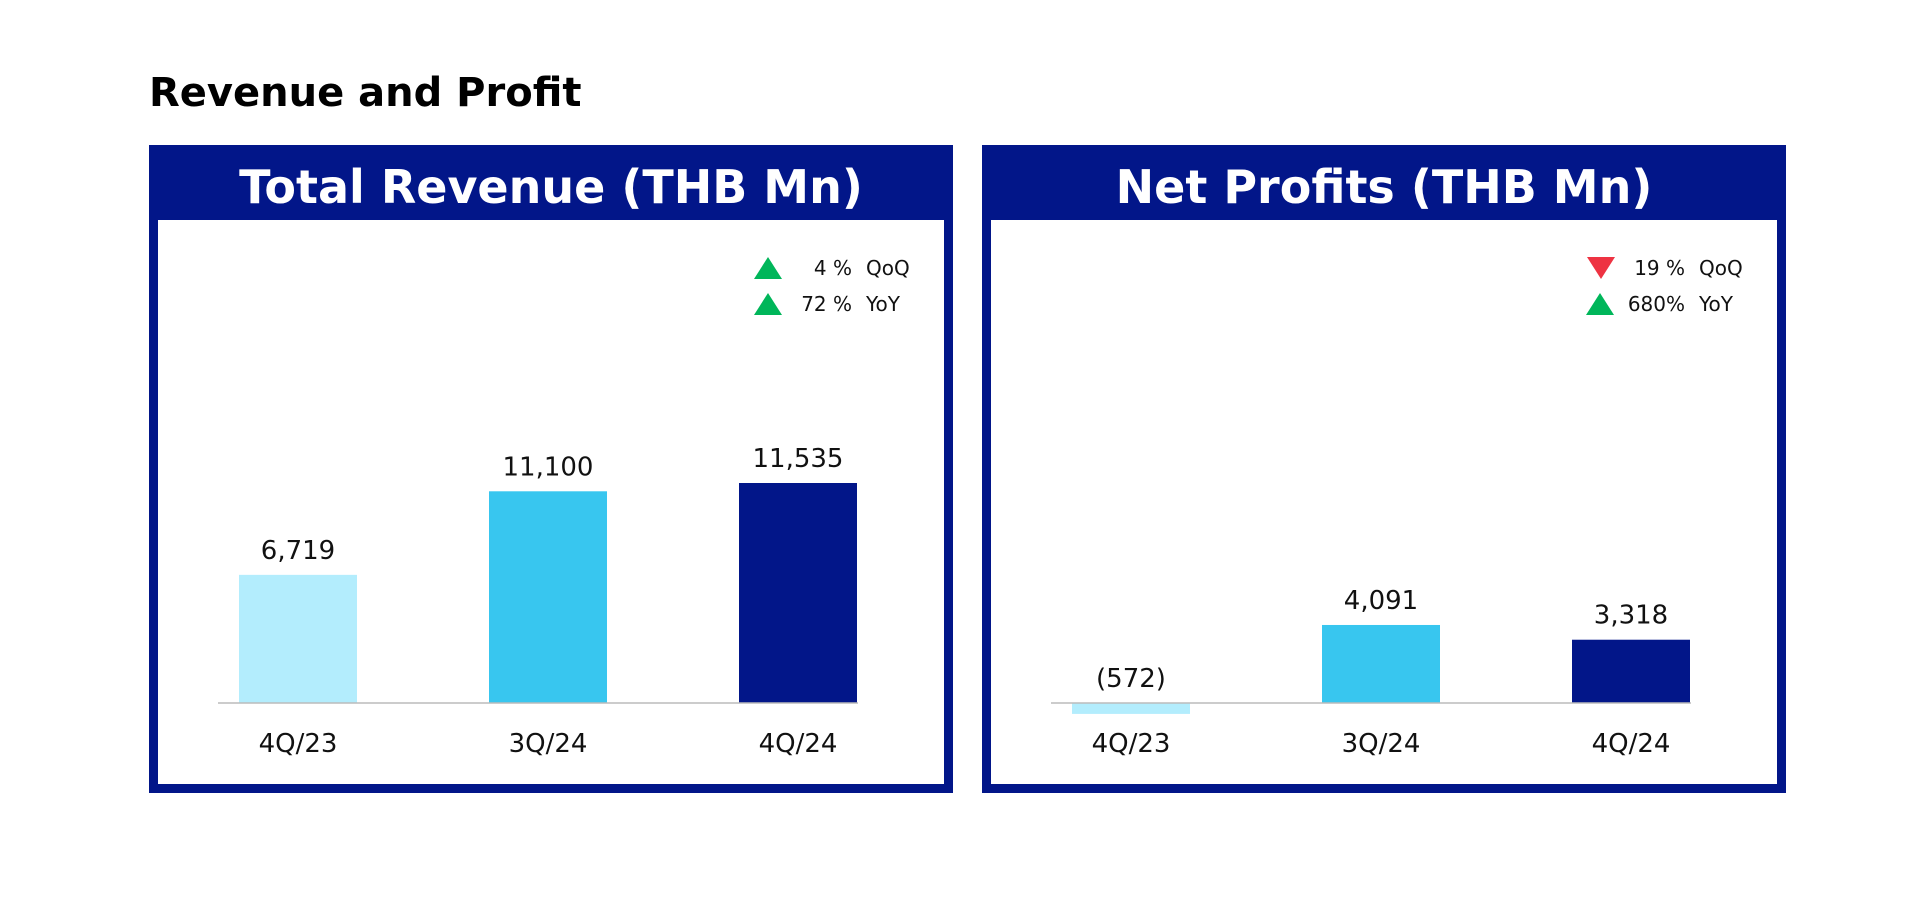 Image resolution: width=1920 pixels, height=900 pixels. I want to click on bar-value-label: 11,100, so click(548, 467).